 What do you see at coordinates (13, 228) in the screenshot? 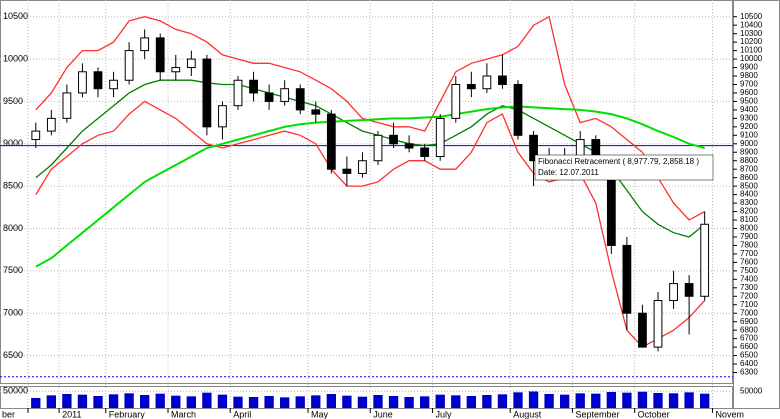
I see `y-tick-label: 8000` at bounding box center [13, 228].